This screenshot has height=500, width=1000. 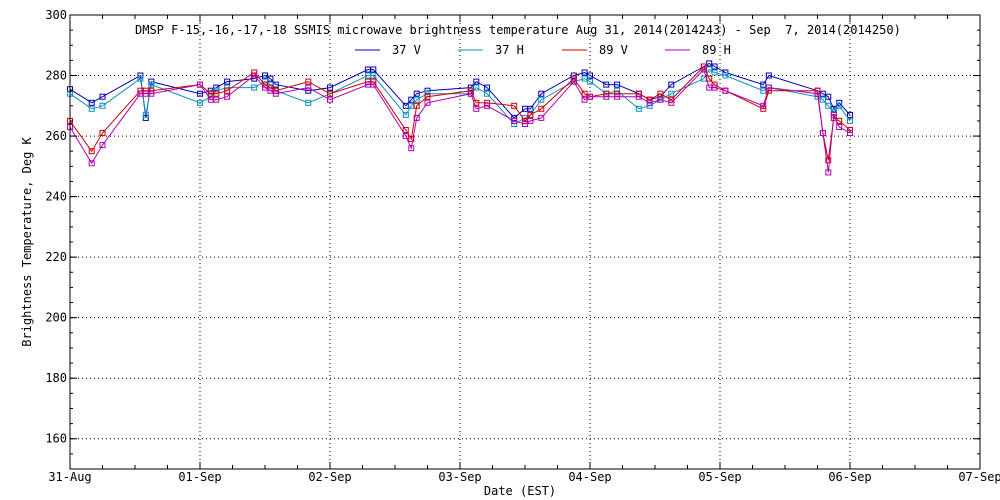 I want to click on y-tick-label: 180, so click(x=56, y=378).